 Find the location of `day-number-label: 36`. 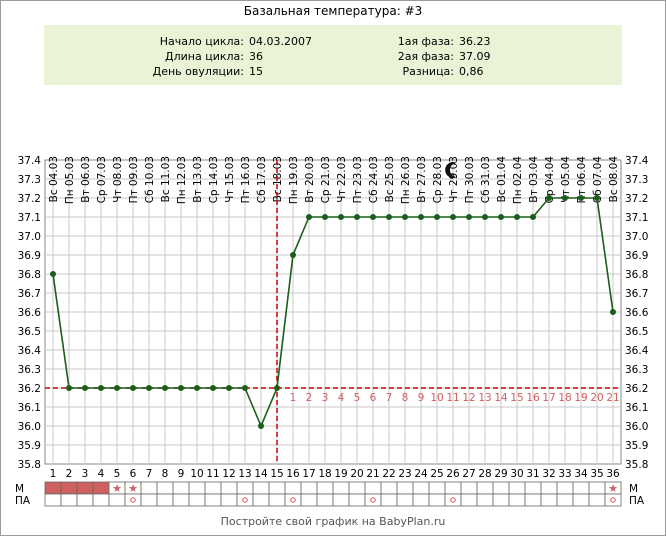

day-number-label: 36 is located at coordinates (613, 474).